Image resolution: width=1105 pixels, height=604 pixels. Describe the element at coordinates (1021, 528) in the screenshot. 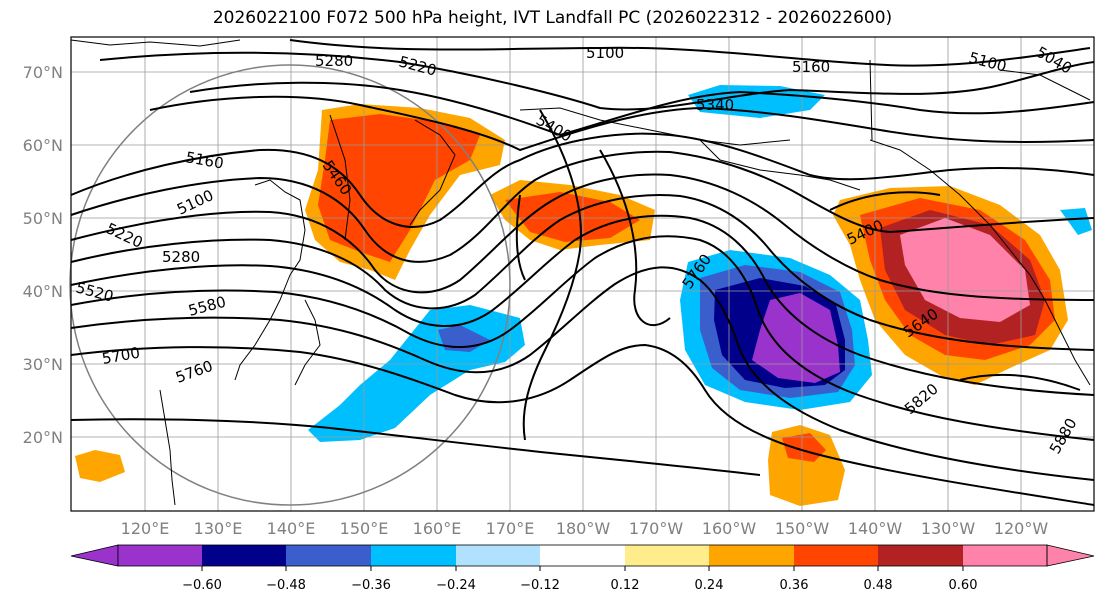

I see `lon-tick-label: 120°W` at that location.